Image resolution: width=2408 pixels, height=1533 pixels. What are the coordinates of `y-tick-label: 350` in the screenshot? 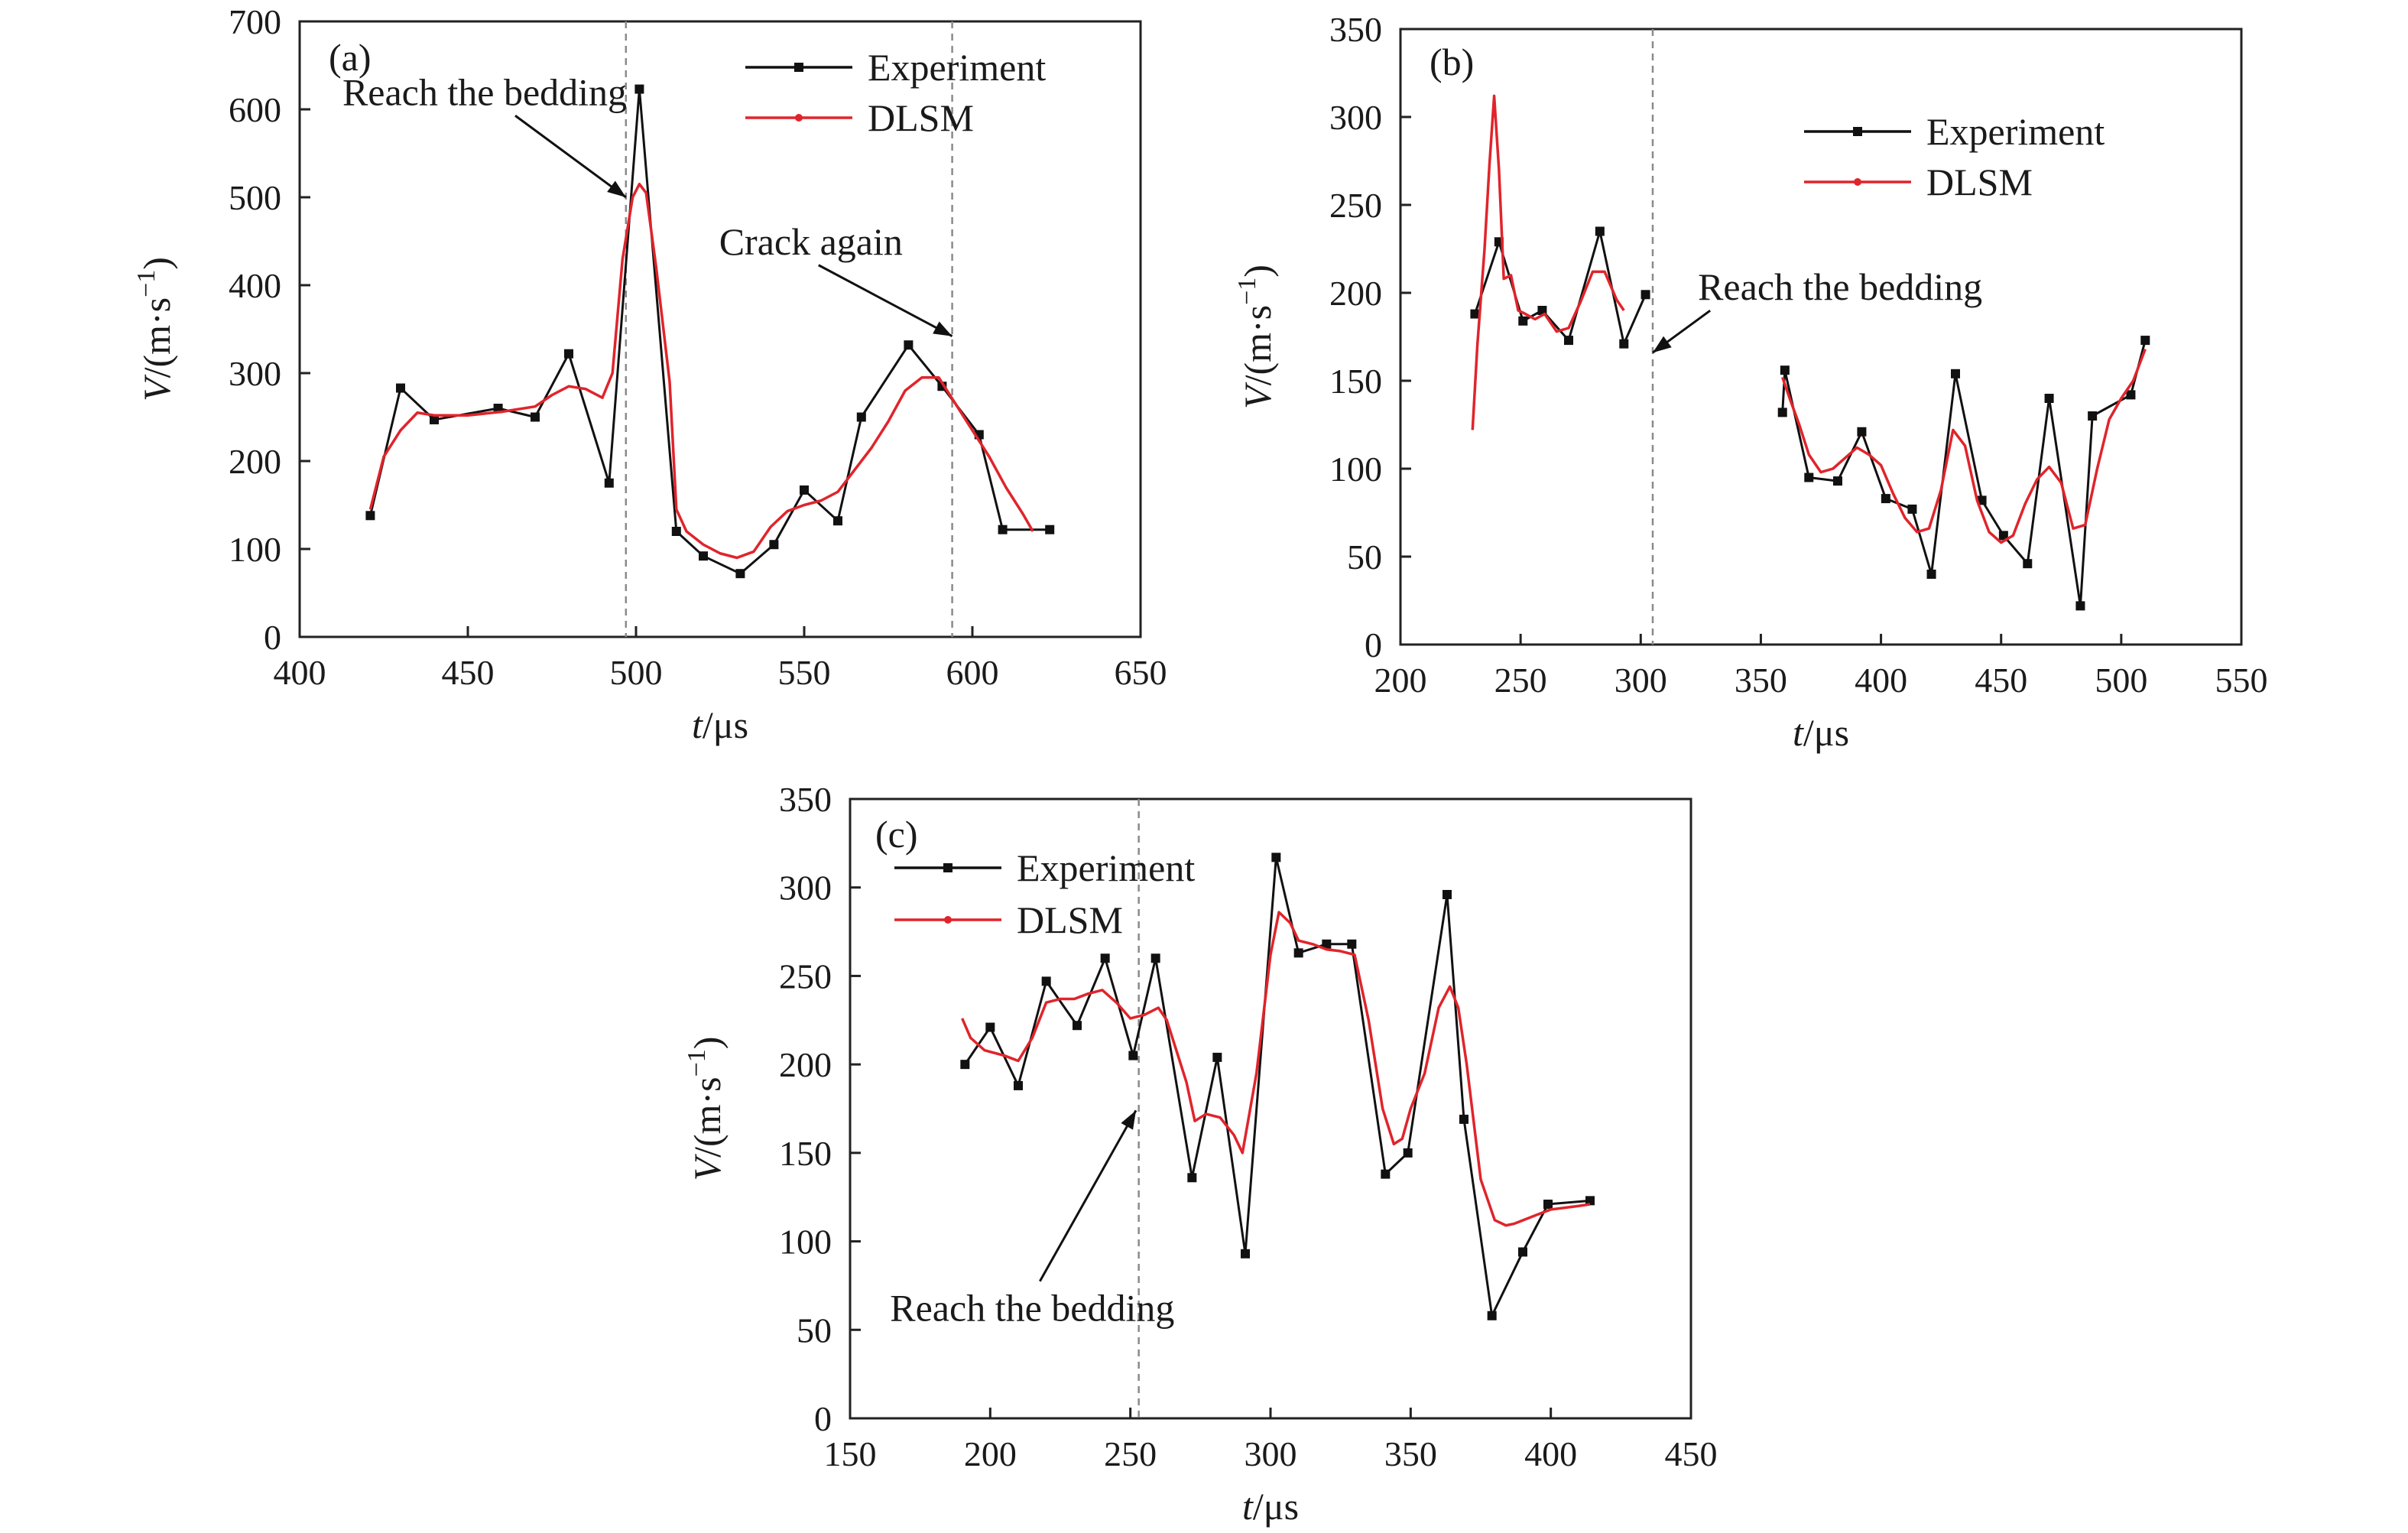 It's located at (806, 799).